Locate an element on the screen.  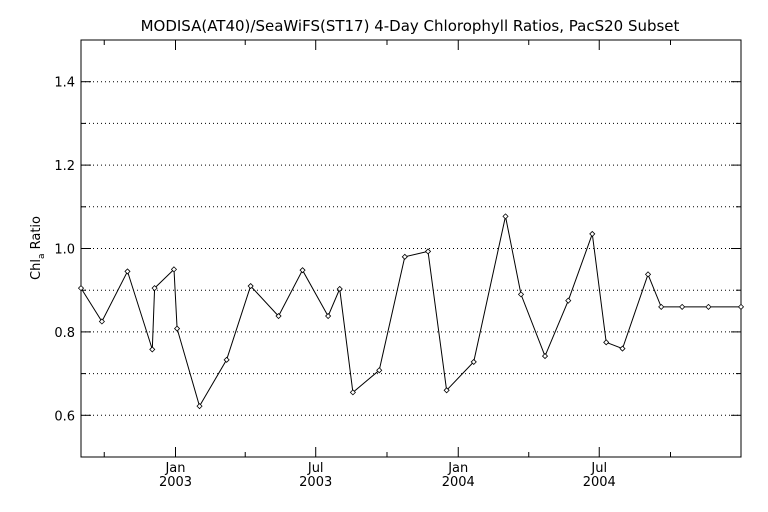
y-tick-label: 0.6 is located at coordinates (64, 416).